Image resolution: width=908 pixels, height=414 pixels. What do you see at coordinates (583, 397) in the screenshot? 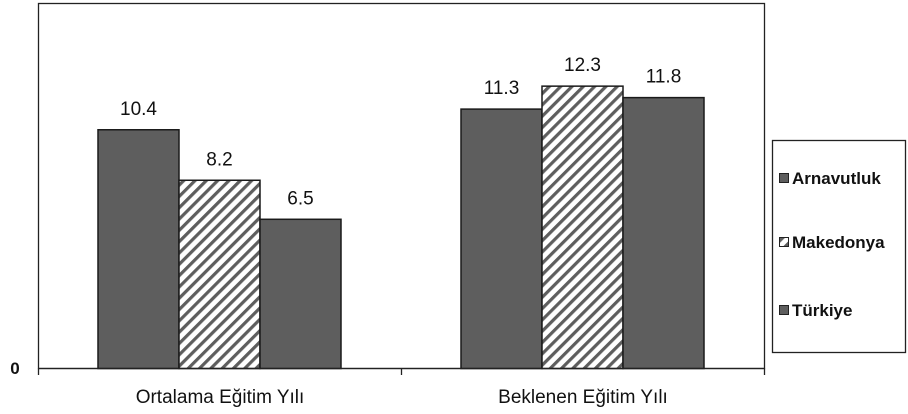
I see `category-label-beklenen: Beklenen Eğitim Yılı` at bounding box center [583, 397].